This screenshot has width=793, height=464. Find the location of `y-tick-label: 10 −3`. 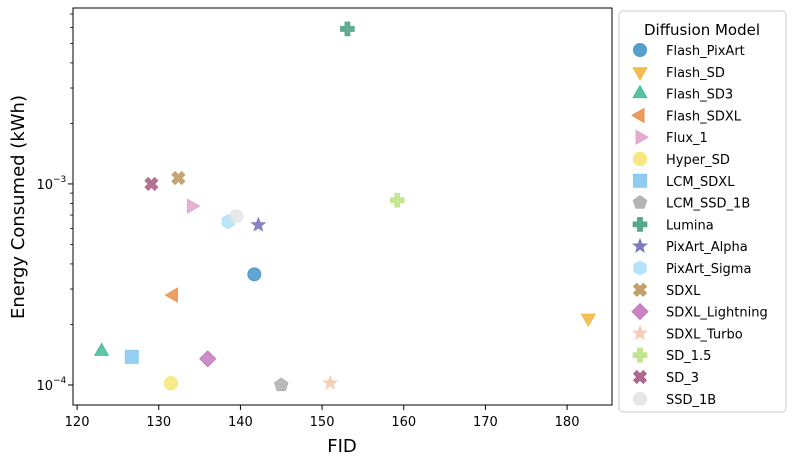

y-tick-label: 10 −3 is located at coordinates (51, 184).